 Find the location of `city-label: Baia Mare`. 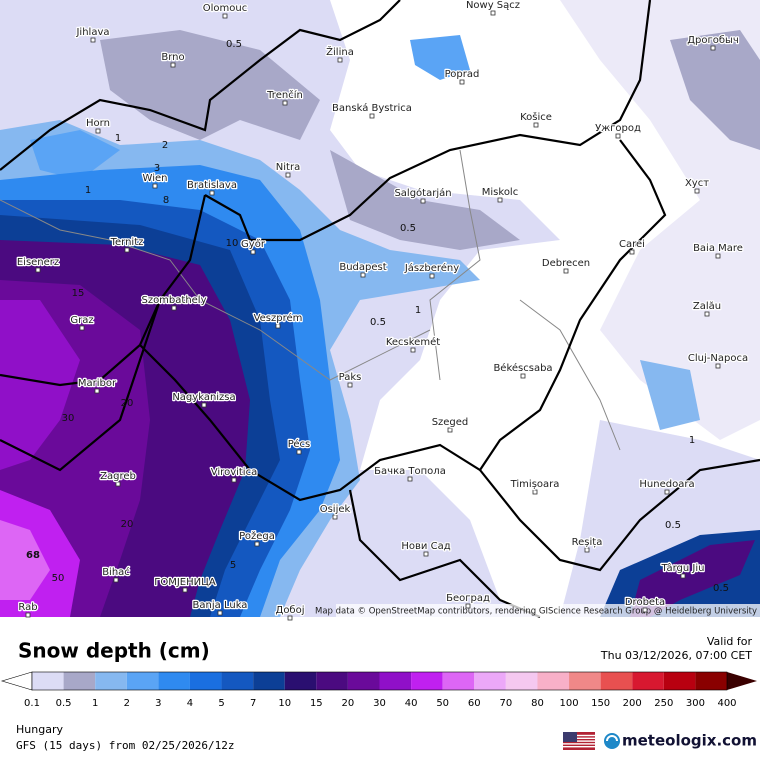

city-label: Baia Mare is located at coordinates (718, 248).